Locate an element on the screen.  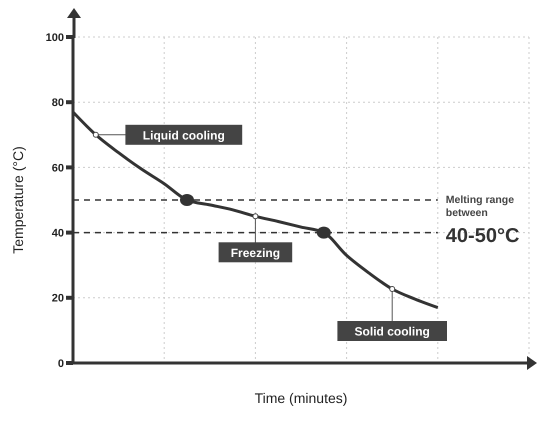
y-tick-label: 80 is located at coordinates (58, 103).